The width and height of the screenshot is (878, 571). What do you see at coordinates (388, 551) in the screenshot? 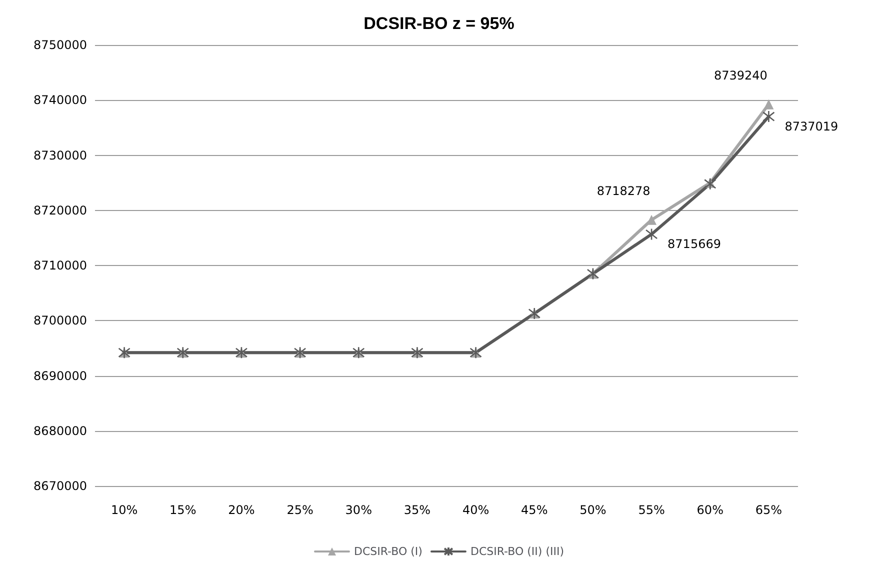
I see `legend-label: DCSIR-BO (I)` at bounding box center [388, 551].